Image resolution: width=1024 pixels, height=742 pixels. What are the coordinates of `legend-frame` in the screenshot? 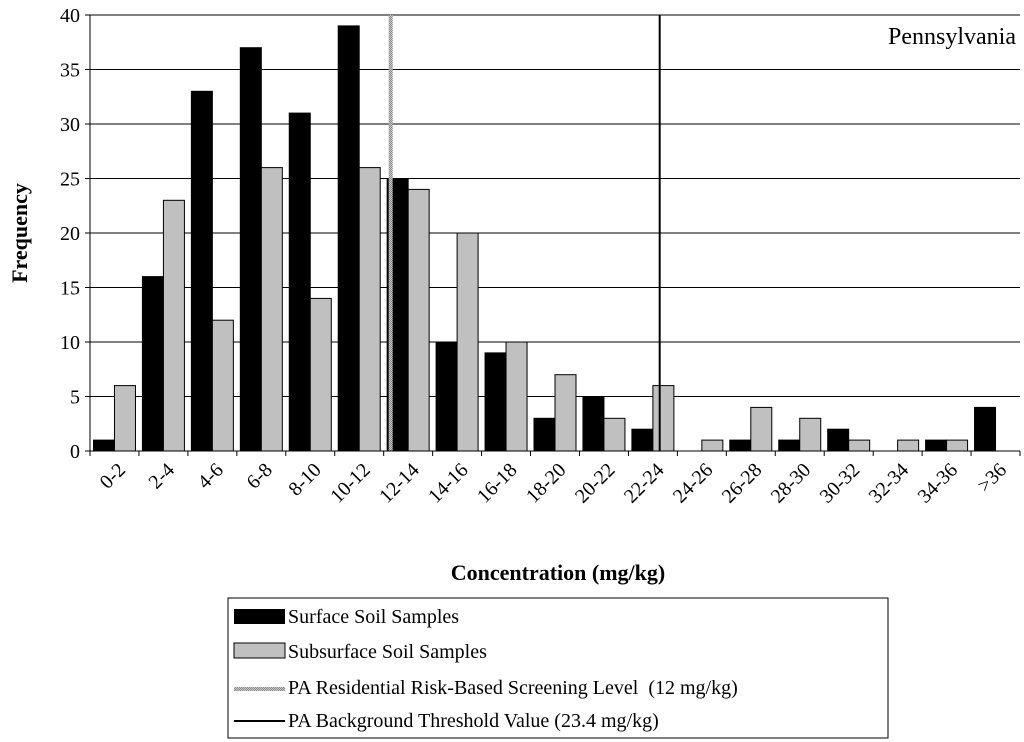 It's located at (558, 668).